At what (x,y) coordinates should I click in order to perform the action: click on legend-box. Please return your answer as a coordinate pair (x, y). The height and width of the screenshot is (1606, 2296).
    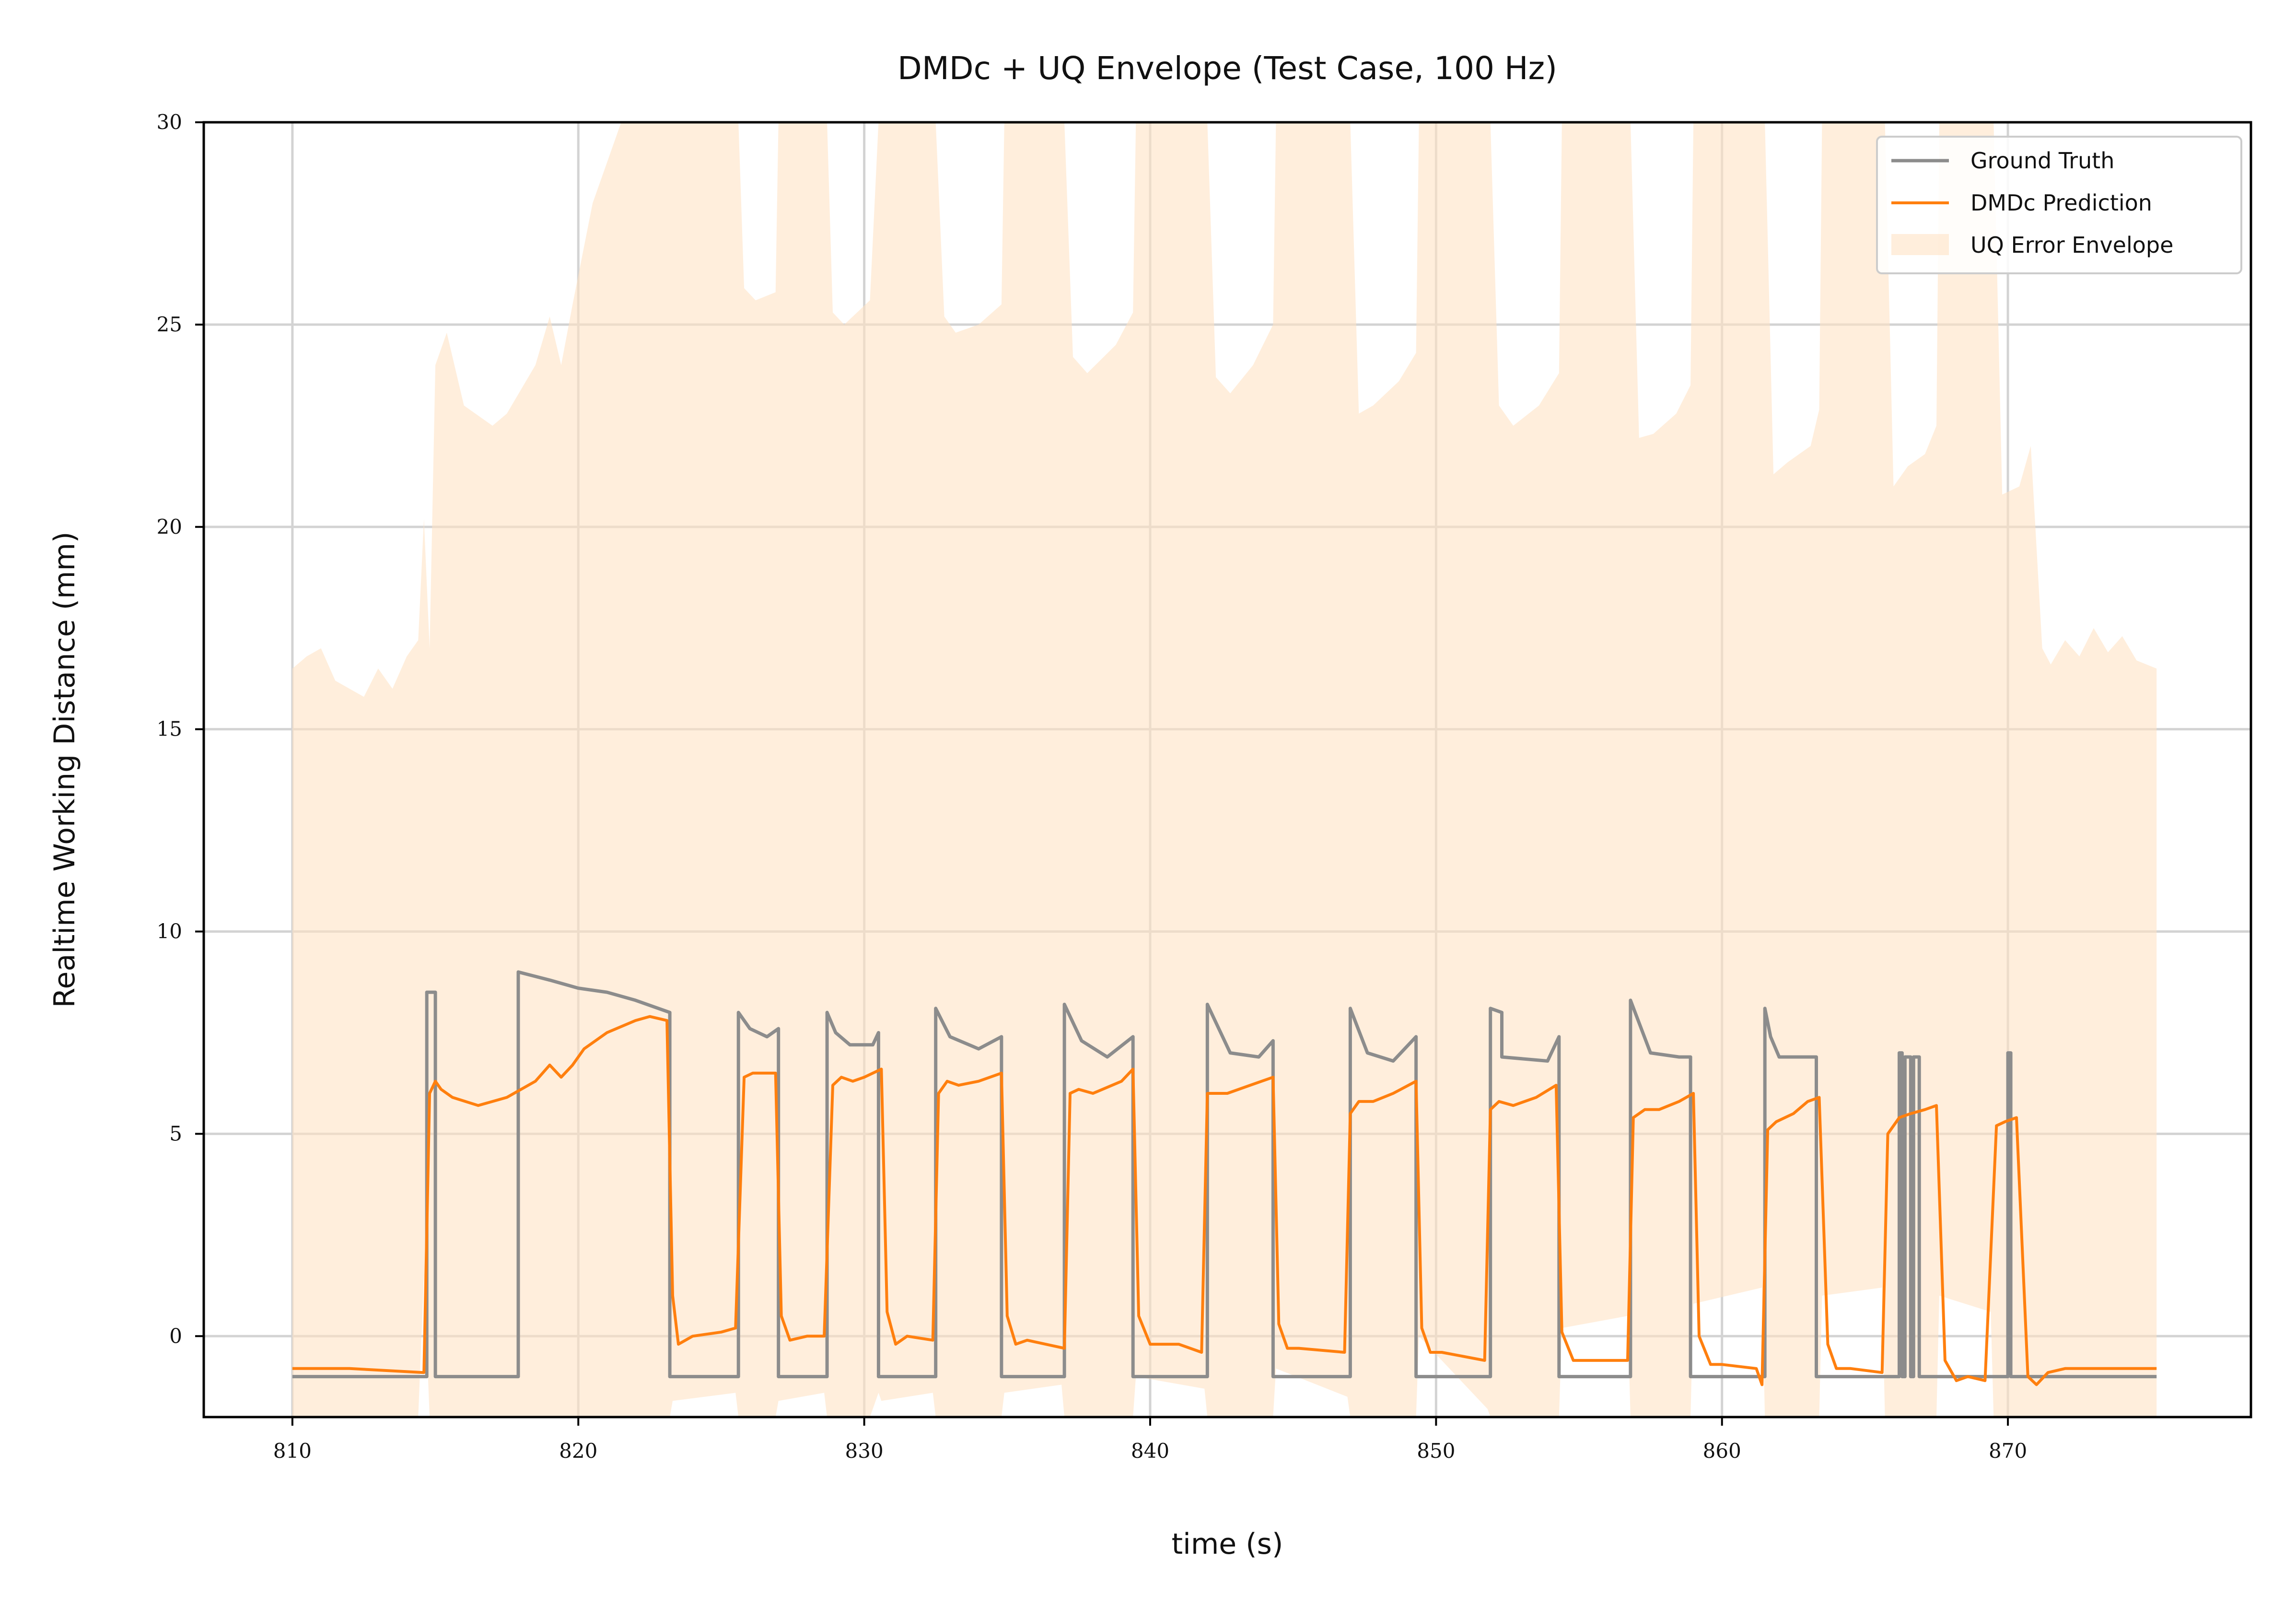
    Looking at the image, I should click on (2059, 205).